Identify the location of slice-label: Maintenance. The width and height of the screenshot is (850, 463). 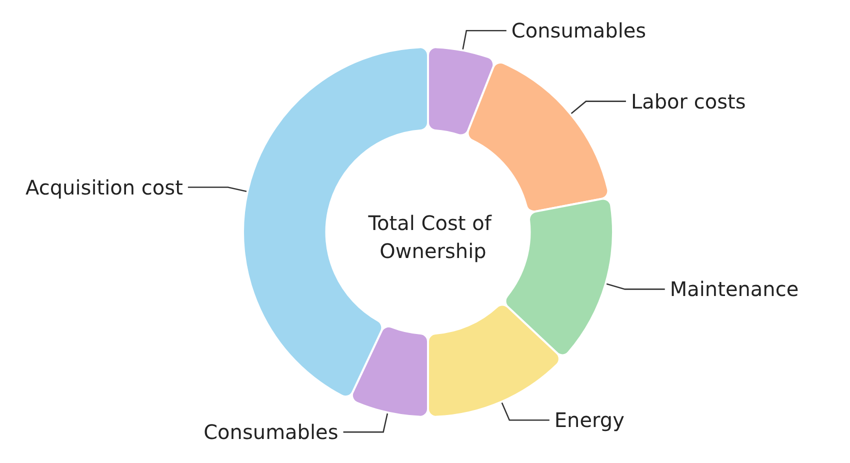
(734, 289).